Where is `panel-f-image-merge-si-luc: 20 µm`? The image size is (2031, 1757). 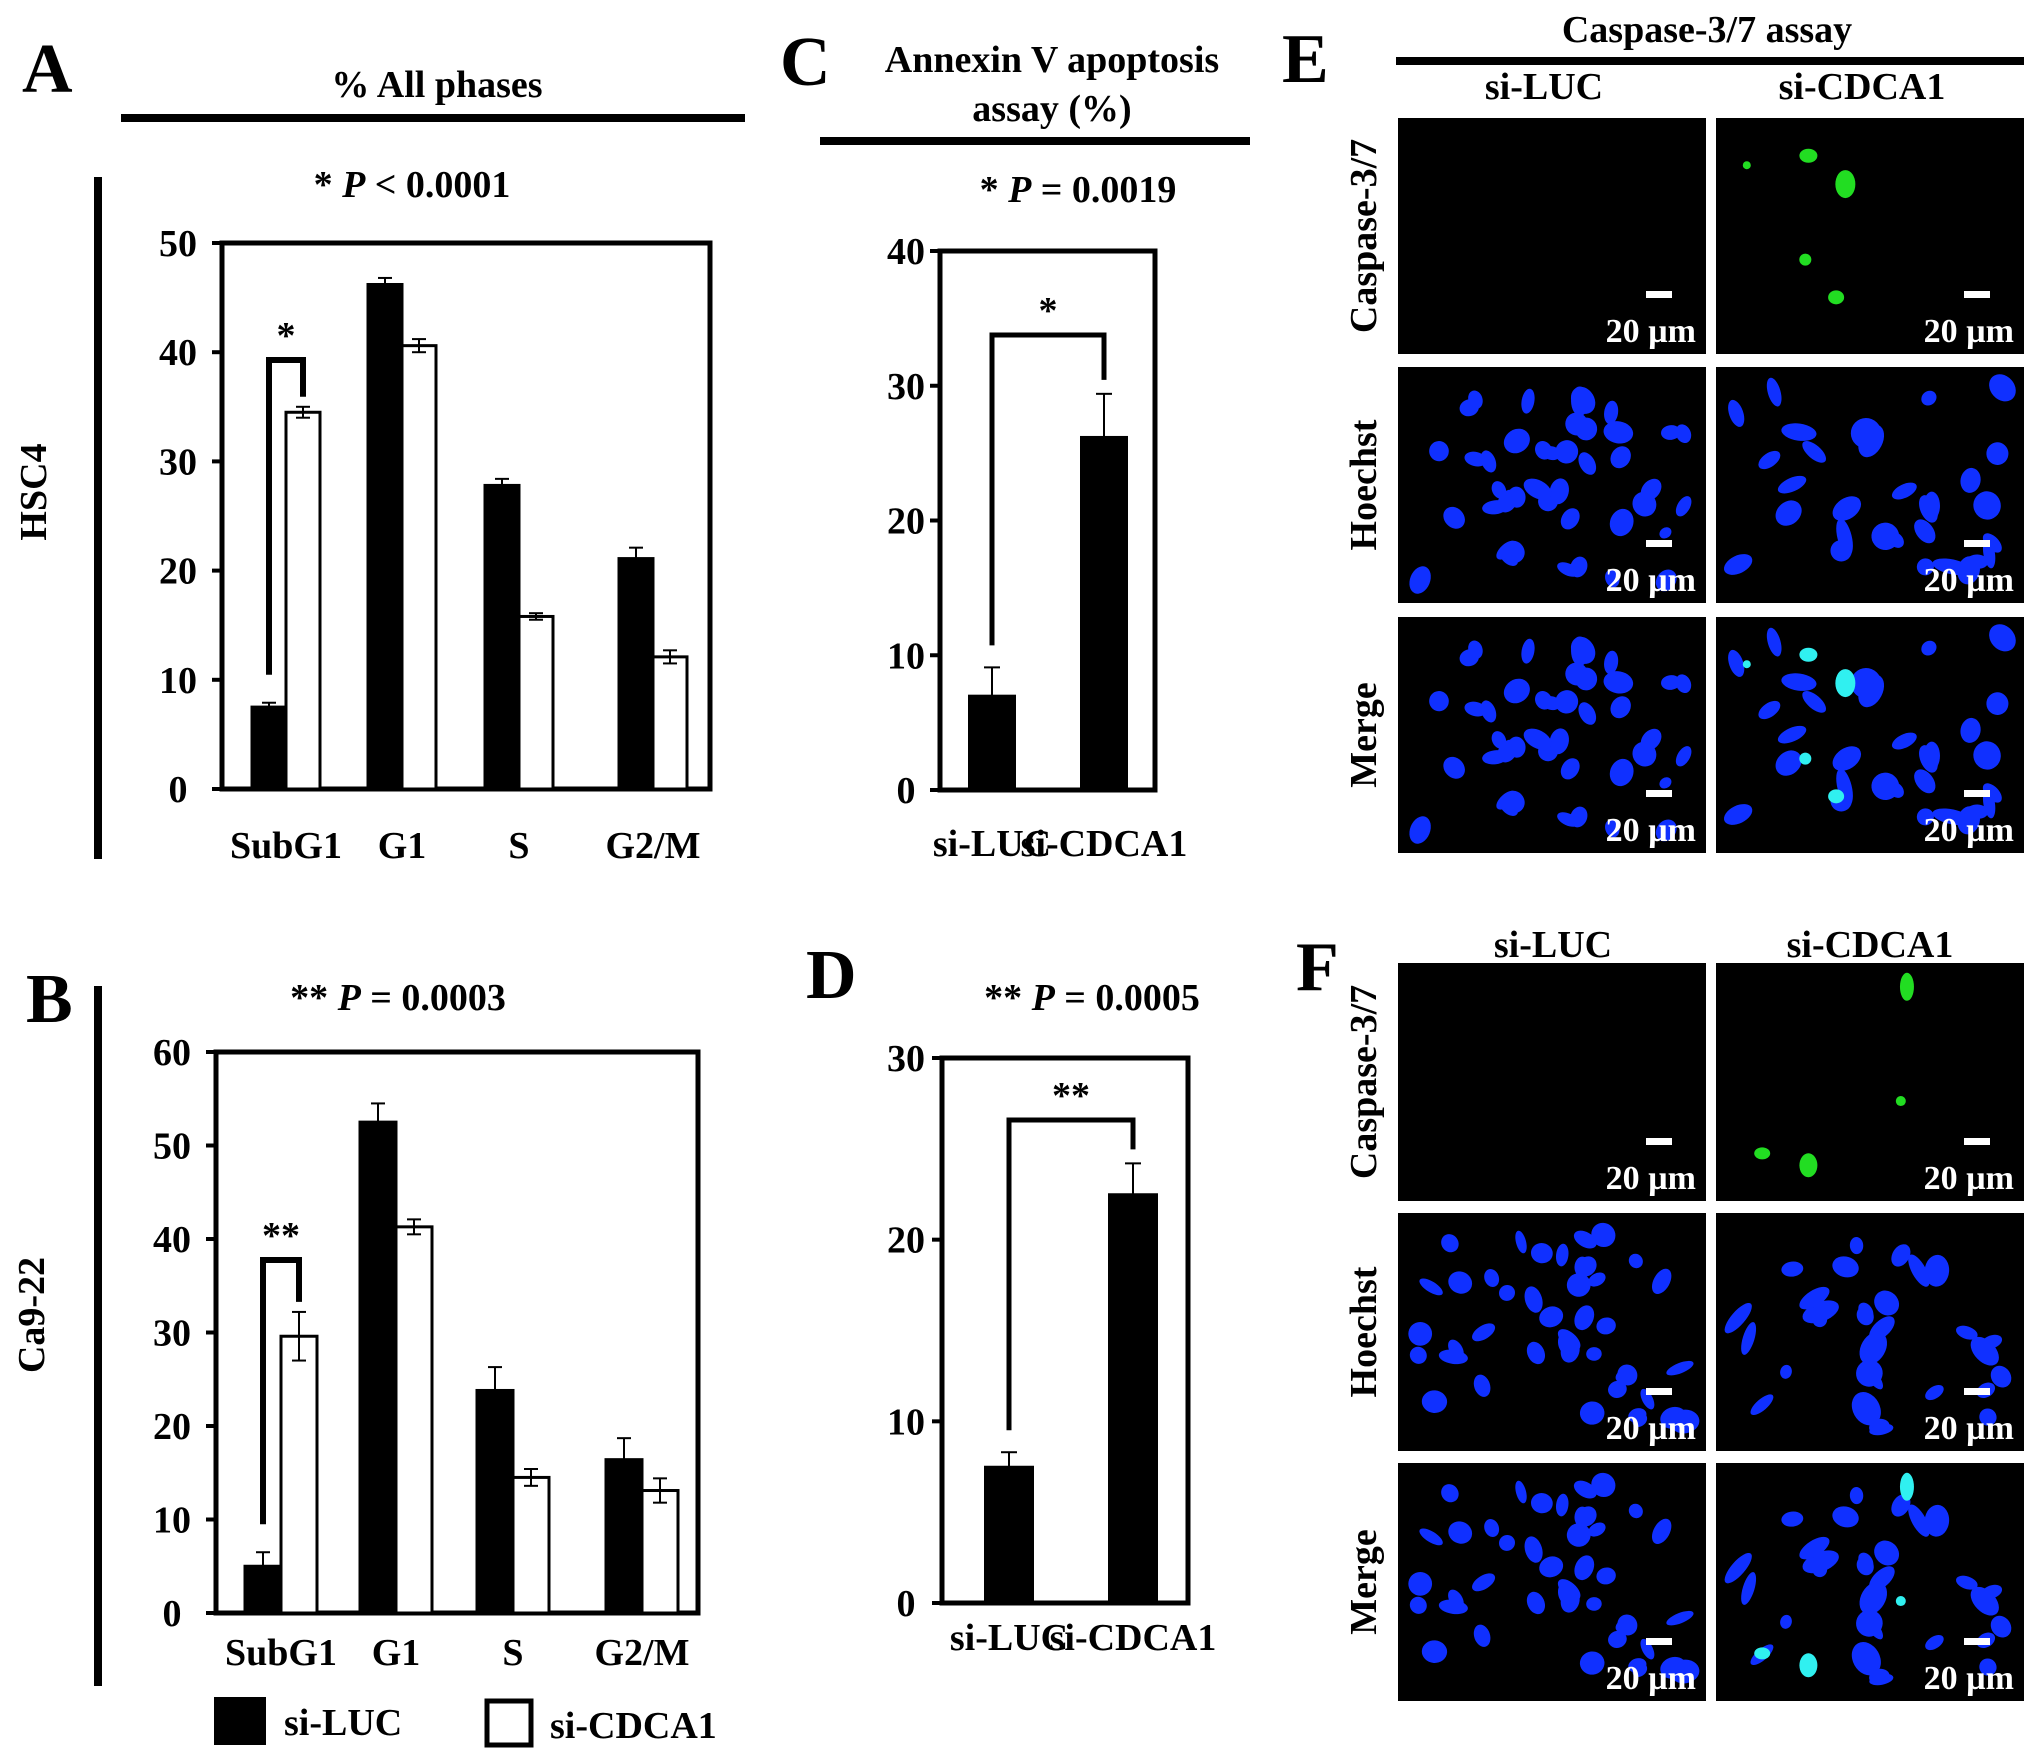 panel-f-image-merge-si-luc: 20 µm is located at coordinates (1552, 1582).